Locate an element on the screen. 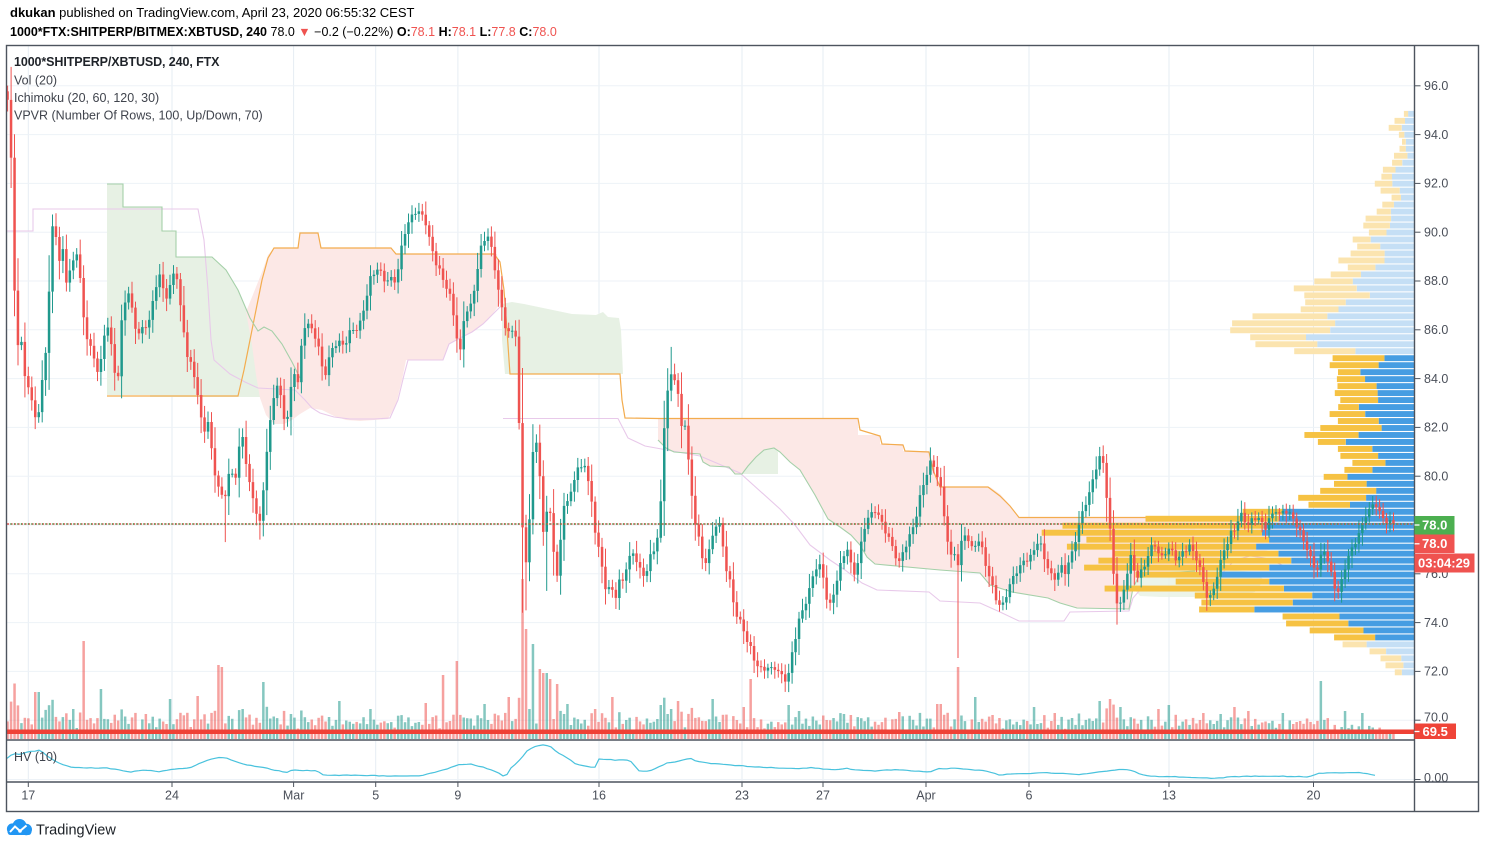  svg-text: 17 is located at coordinates (28, 796).